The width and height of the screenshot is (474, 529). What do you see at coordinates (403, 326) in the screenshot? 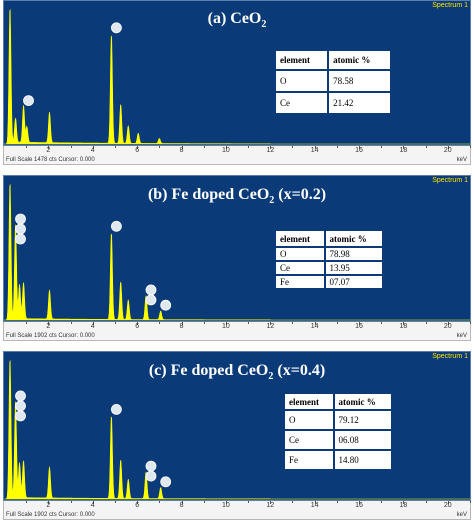
I see `x-tick-label: 18` at bounding box center [403, 326].